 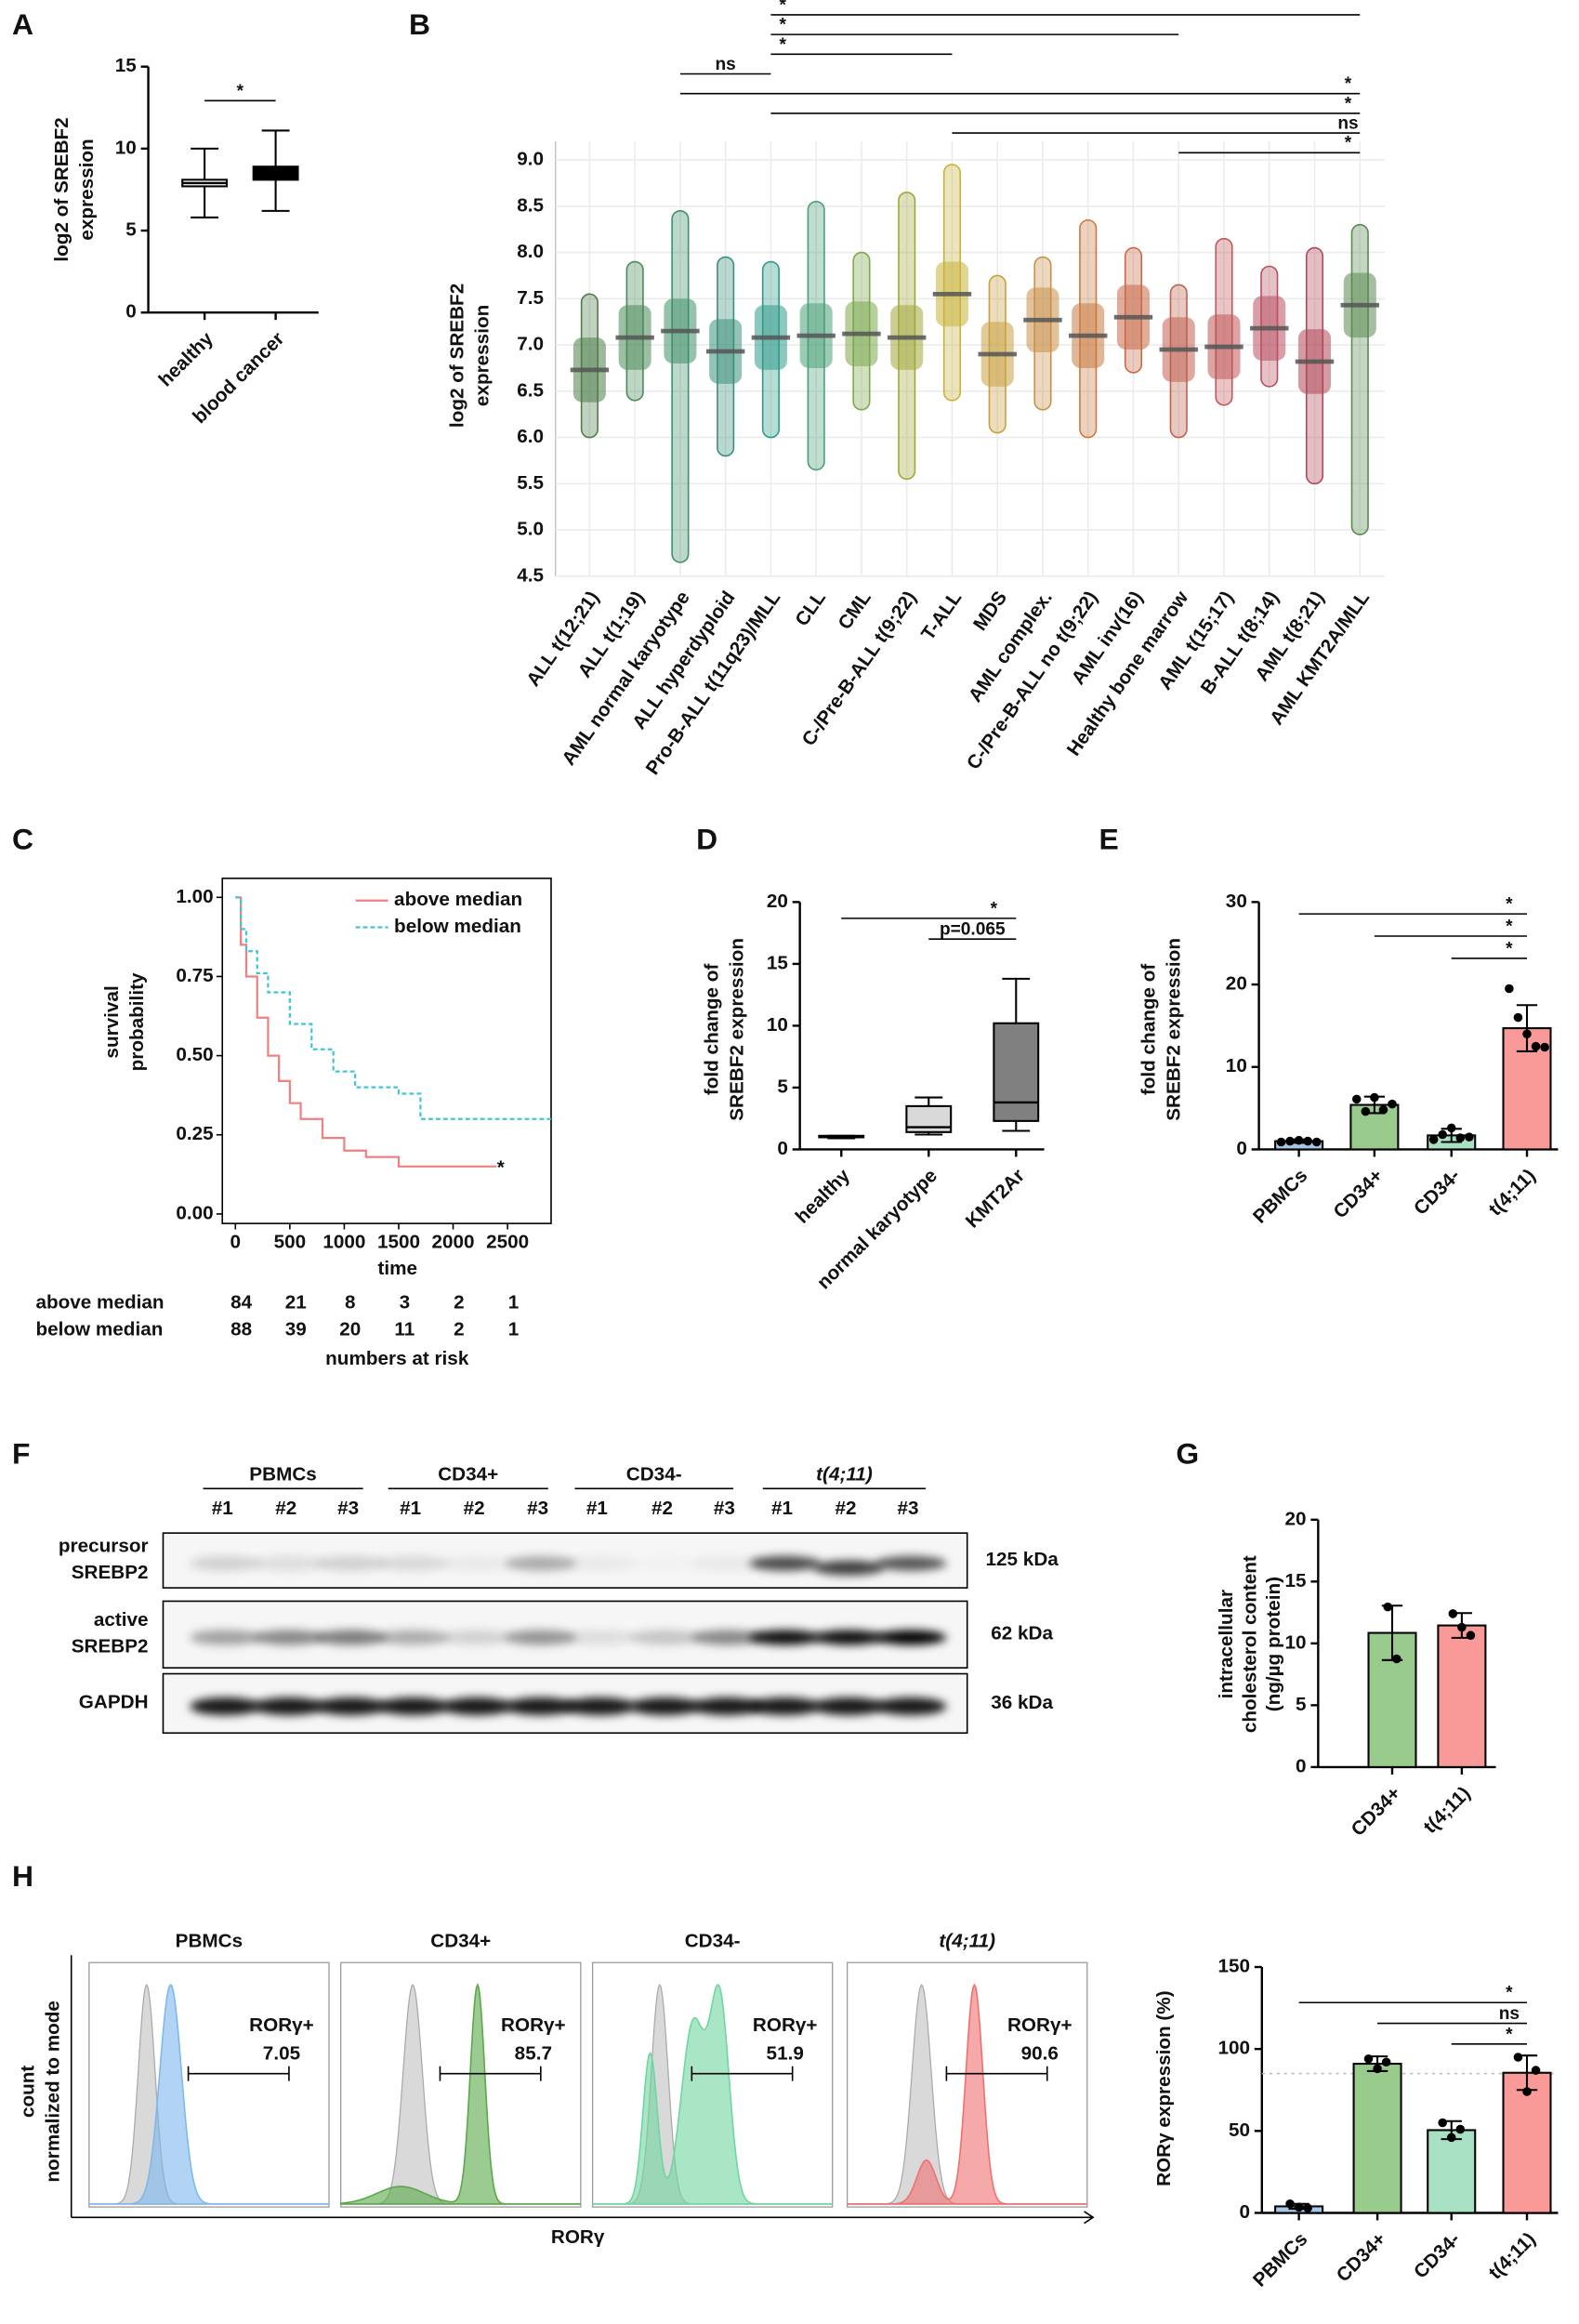 I want to click on y-axis-label-line: cholesterol content, so click(x=1250, y=1644).